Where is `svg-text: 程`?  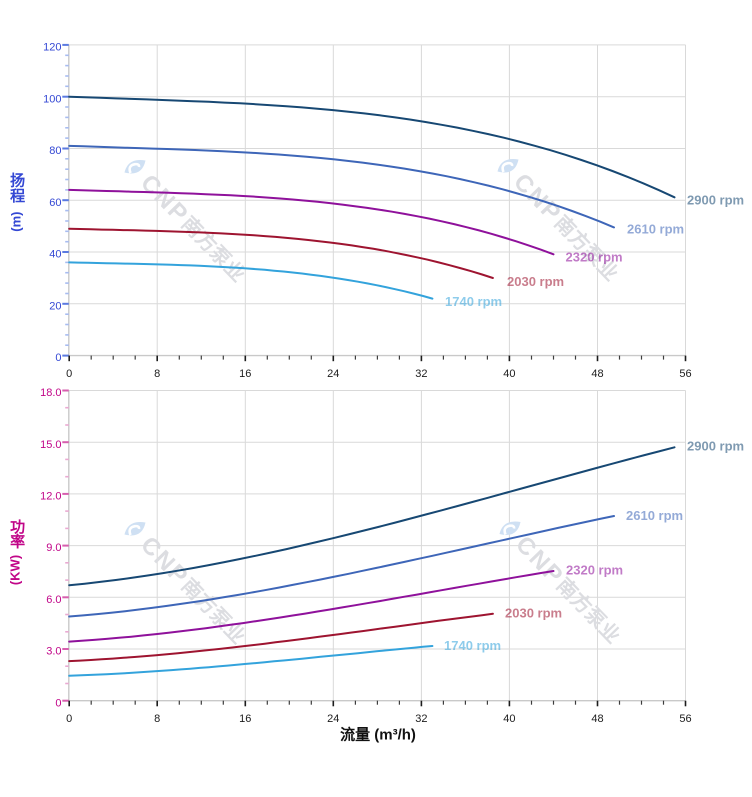 svg-text: 程 is located at coordinates (17, 196).